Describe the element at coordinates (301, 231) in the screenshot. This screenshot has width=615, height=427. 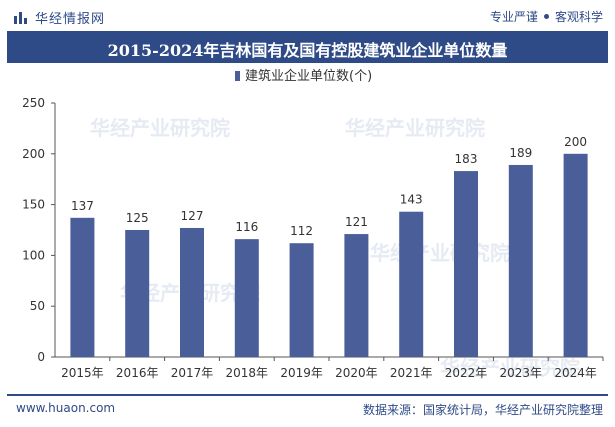
I see `data-label: 112` at that location.